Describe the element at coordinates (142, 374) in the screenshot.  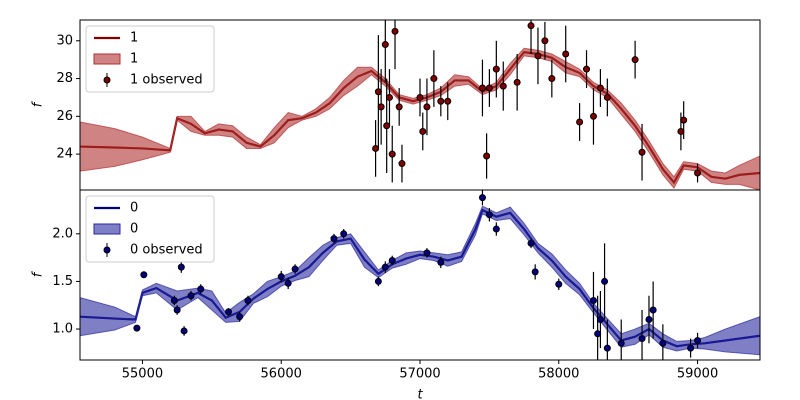
I see `x-tick-label: 55000` at that location.